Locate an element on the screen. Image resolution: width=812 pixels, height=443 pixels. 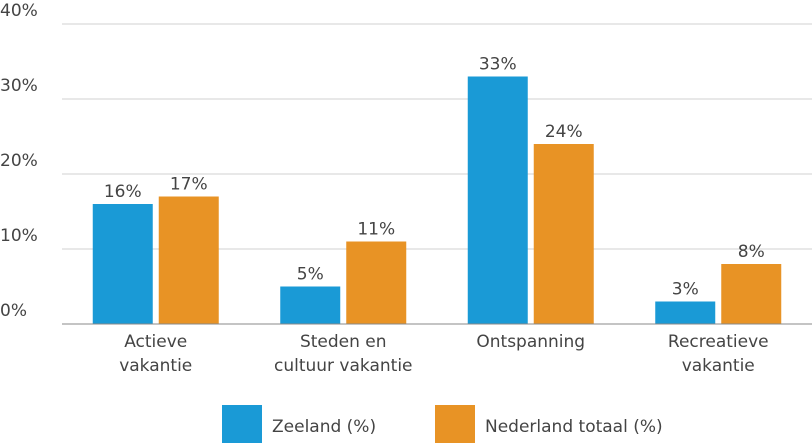
value-label: 8% is located at coordinates (751, 252).